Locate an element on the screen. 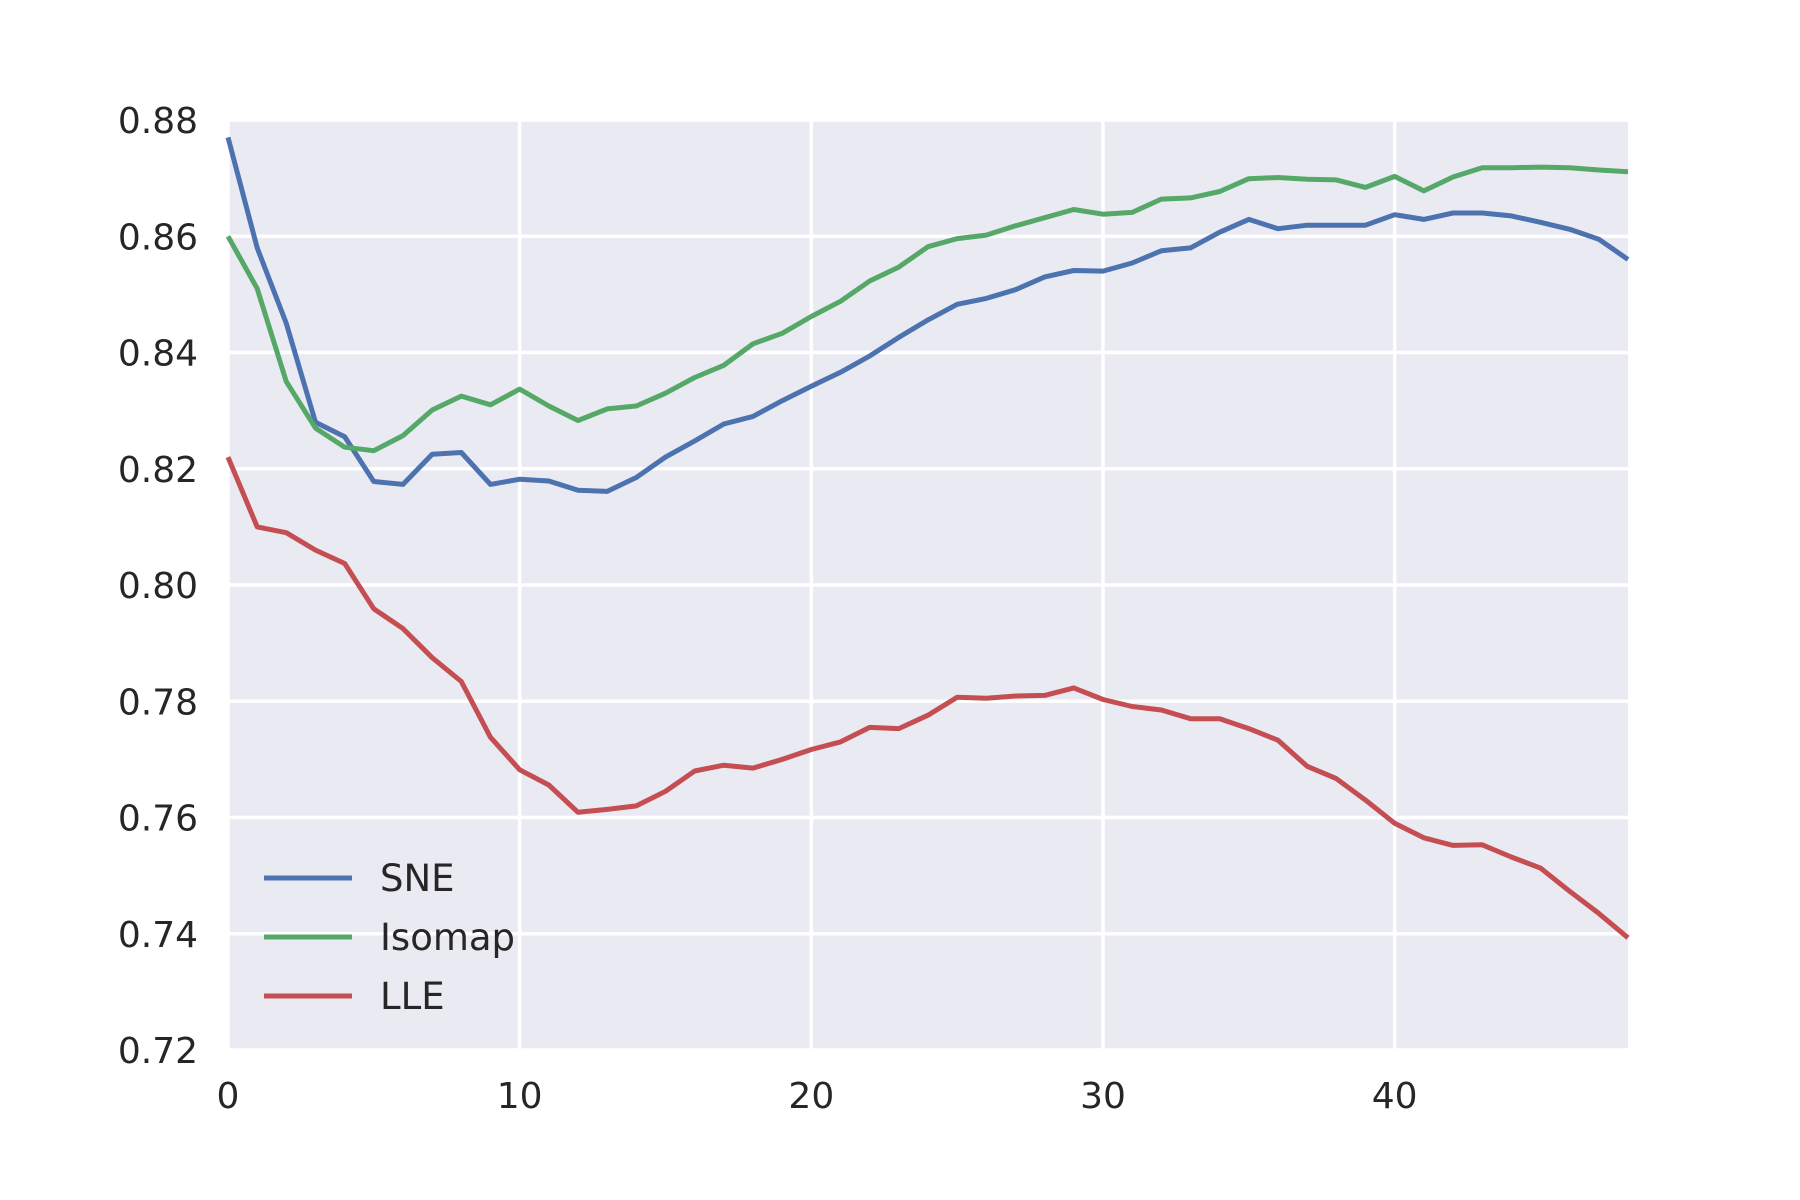 This screenshot has height=1200, width=1800. y-tick-label: 0.80 is located at coordinates (158, 586).